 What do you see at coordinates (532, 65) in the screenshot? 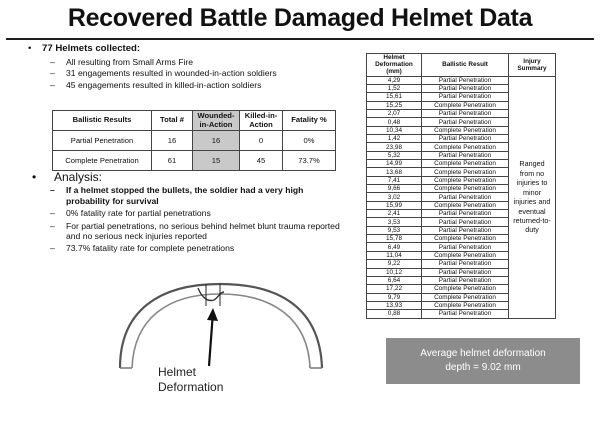
I see `column-header: Injury Summary` at bounding box center [532, 65].